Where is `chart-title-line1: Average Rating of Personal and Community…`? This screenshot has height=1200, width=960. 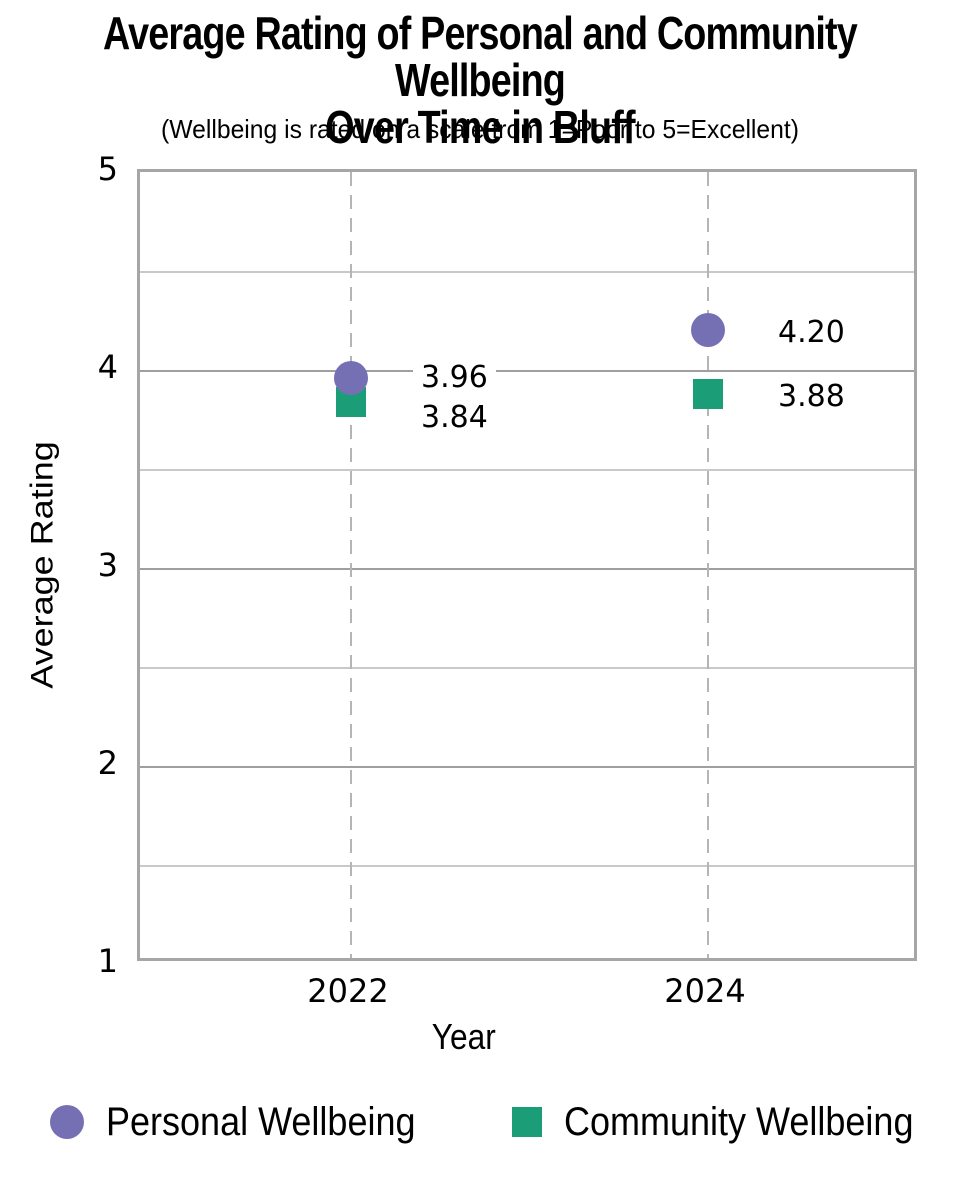
chart-title-line1: Average Rating of Personal and Community… is located at coordinates (480, 56).